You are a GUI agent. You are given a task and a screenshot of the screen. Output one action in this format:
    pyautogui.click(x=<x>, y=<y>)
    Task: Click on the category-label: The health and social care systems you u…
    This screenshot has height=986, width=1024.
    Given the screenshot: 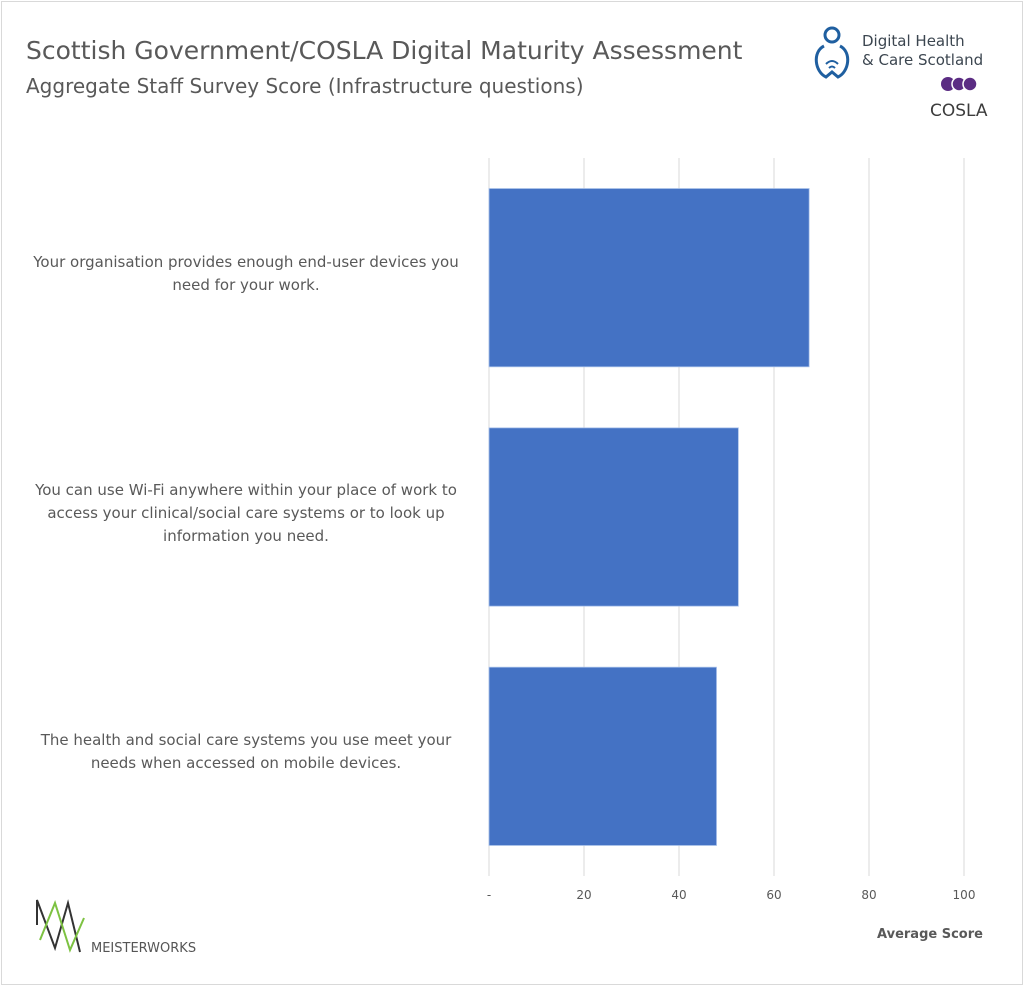 What is the action you would take?
    pyautogui.click(x=246, y=752)
    